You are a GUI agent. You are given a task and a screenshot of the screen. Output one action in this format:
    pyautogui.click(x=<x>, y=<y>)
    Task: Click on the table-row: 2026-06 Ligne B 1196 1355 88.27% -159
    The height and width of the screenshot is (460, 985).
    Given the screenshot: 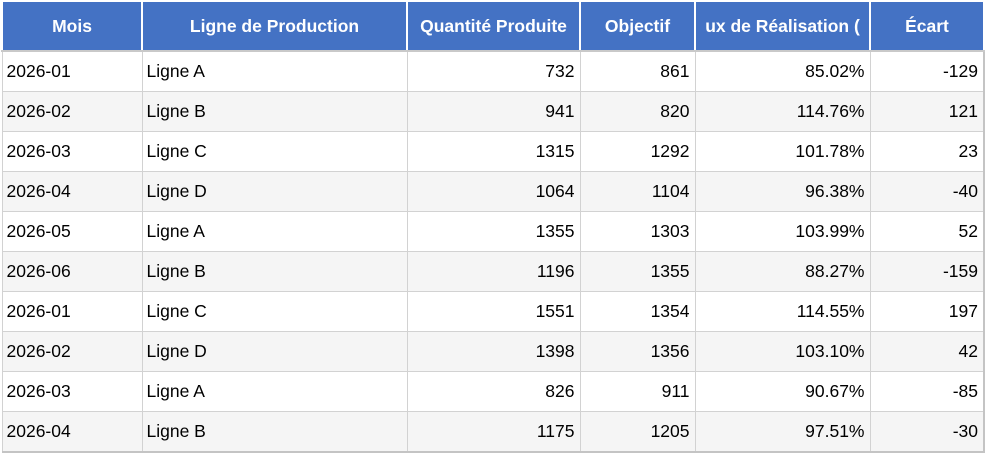 What is the action you would take?
    pyautogui.click(x=493, y=271)
    